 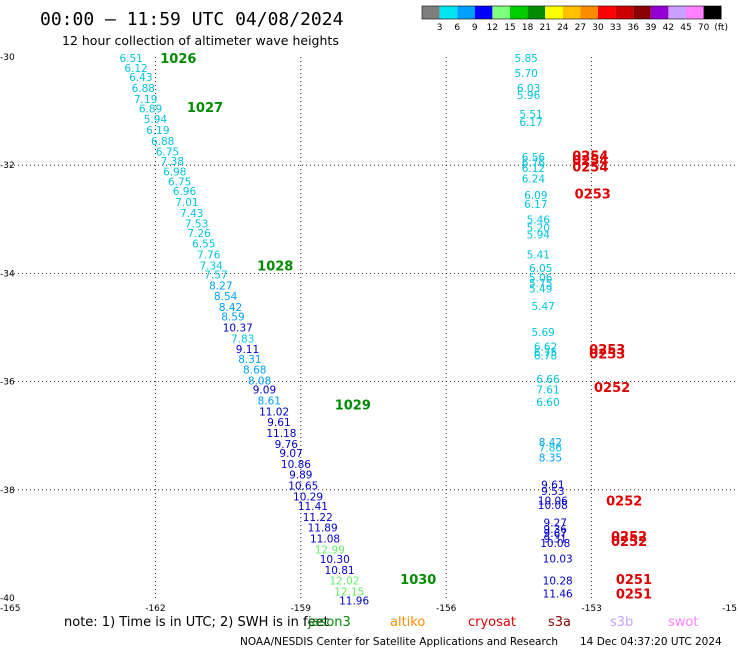 I want to click on wave-height-value: 6.17, so click(x=530, y=123).